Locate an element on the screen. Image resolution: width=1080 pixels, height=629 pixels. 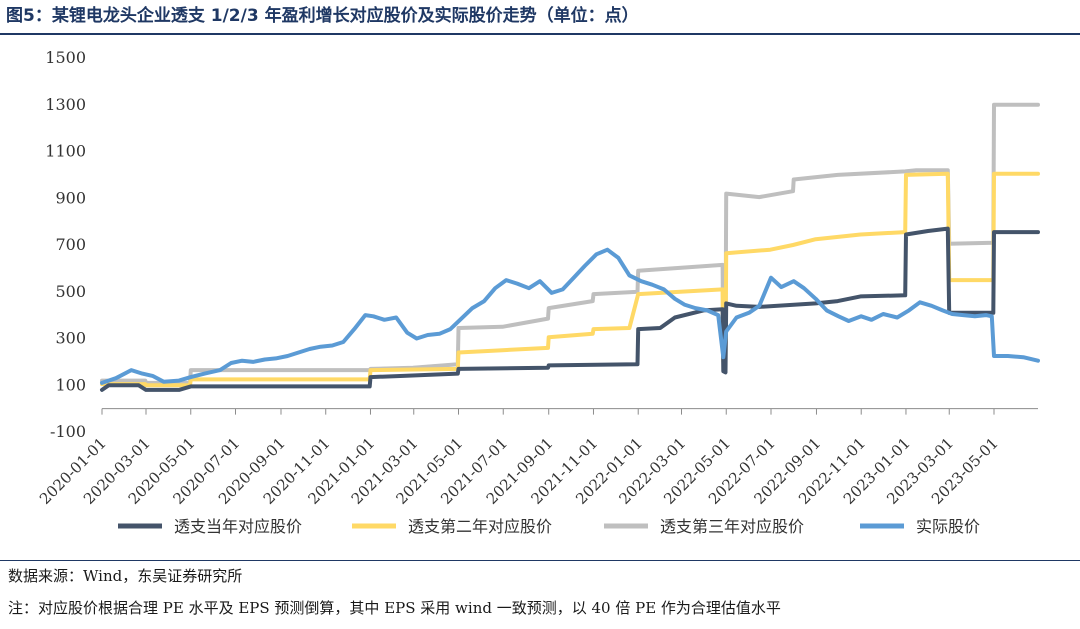
y-tick-label: 1300 is located at coordinates (65, 104).